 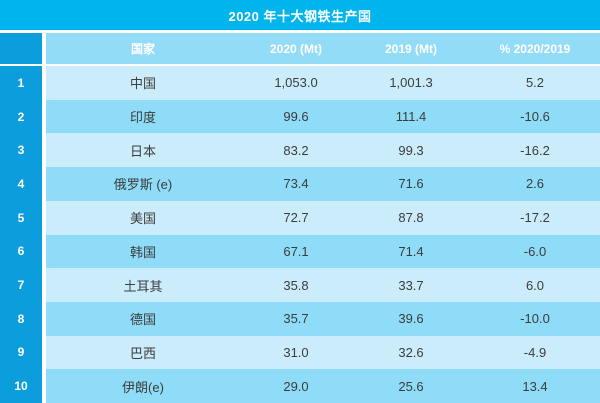 What do you see at coordinates (296, 48) in the screenshot?
I see `header-2020: 2020 (Mt)` at bounding box center [296, 48].